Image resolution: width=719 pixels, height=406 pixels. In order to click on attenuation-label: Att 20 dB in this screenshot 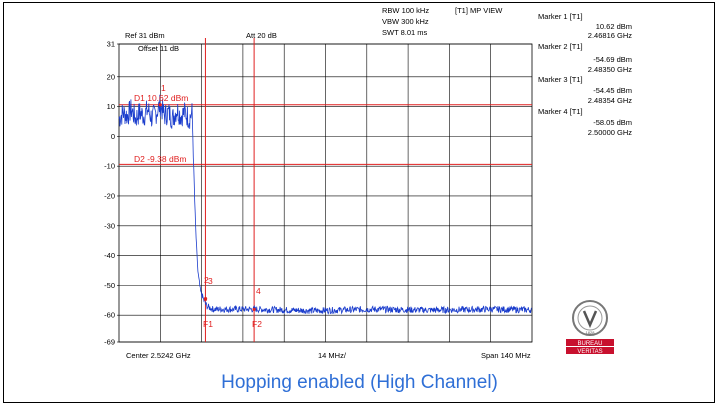, I will do `click(261, 35)`.